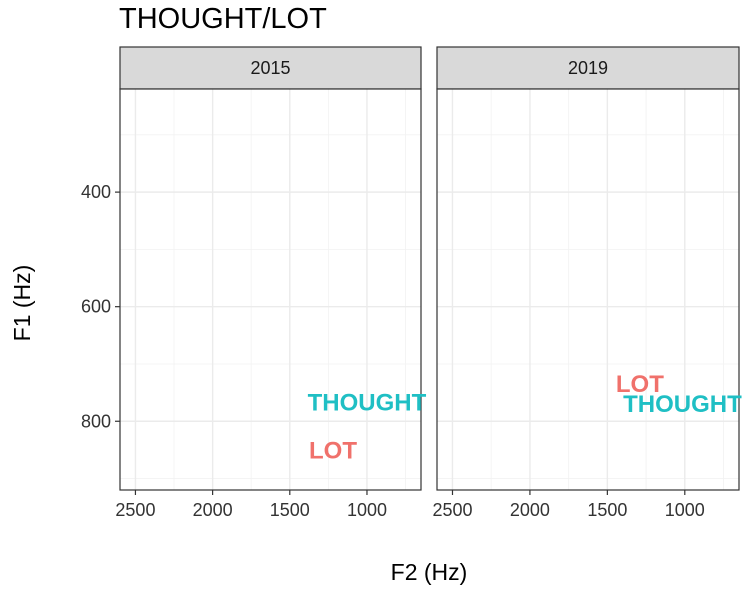 The width and height of the screenshot is (754, 592). What do you see at coordinates (96, 192) in the screenshot?
I see `y-tick-label: 400` at bounding box center [96, 192].